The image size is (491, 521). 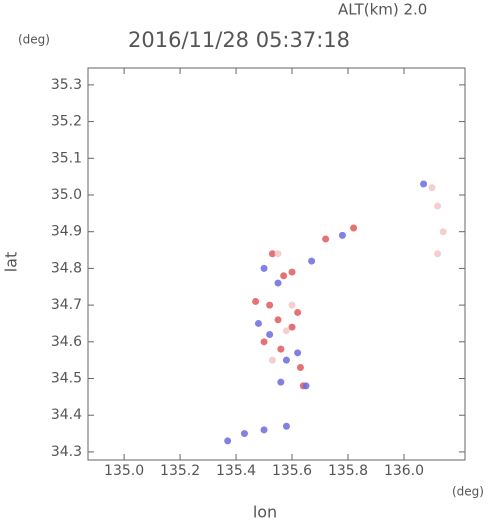 I want to click on x-tick-label: 135.8, so click(x=348, y=471).